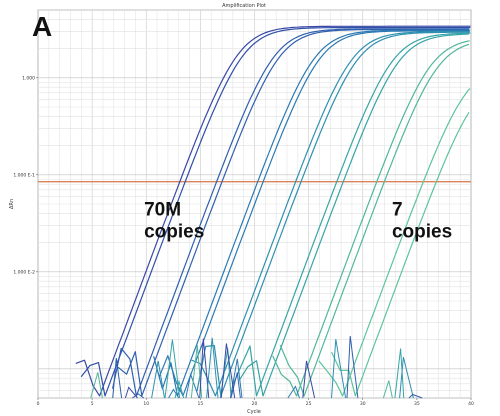  Describe the element at coordinates (24, 175) in the screenshot. I see `y-tick-label: 1.000 E-1` at that location.